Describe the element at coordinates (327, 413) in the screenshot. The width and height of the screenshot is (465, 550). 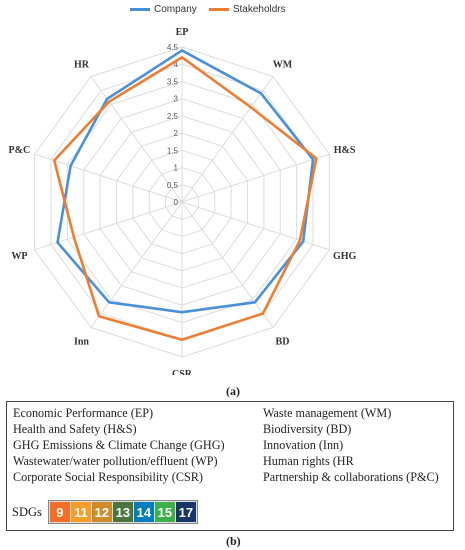
I see `abbreviation-item: Waste management (WM)` at that location.